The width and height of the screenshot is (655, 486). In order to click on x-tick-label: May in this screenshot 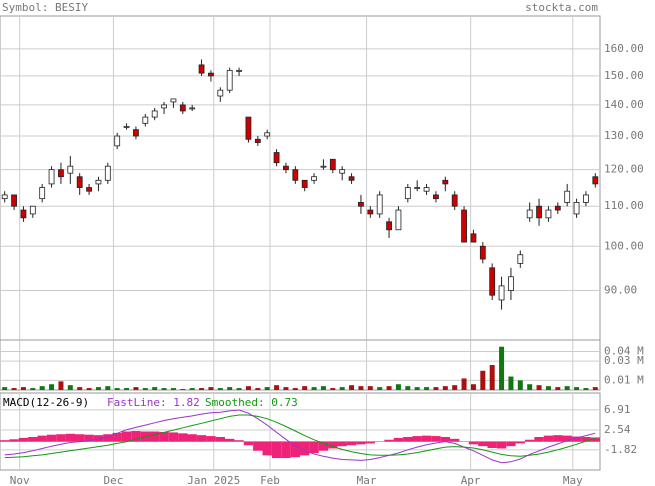, I will do `click(573, 480)`.